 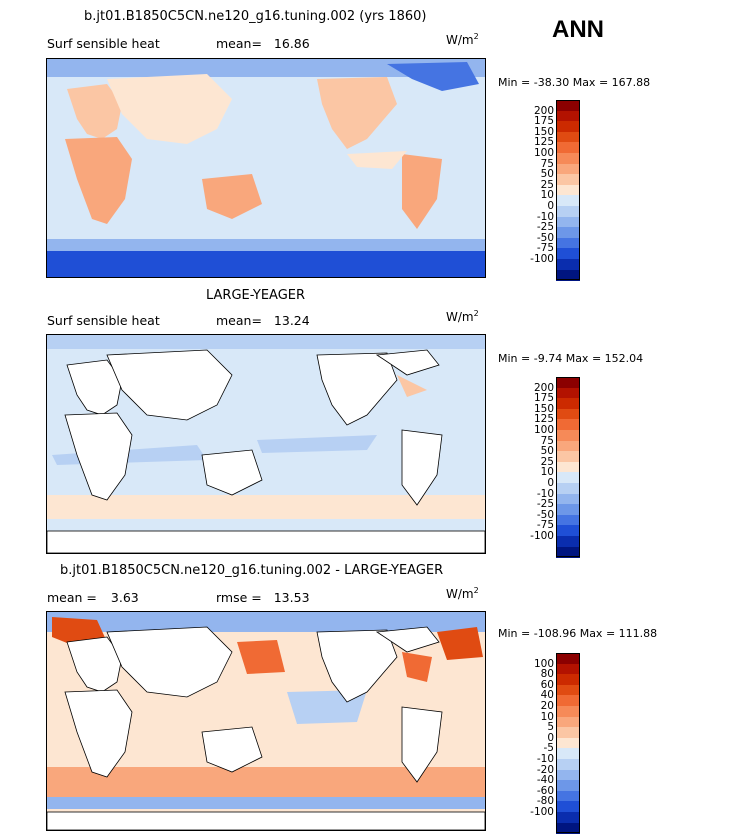 I want to click on rmse-label-text: rmse =, so click(x=239, y=597).